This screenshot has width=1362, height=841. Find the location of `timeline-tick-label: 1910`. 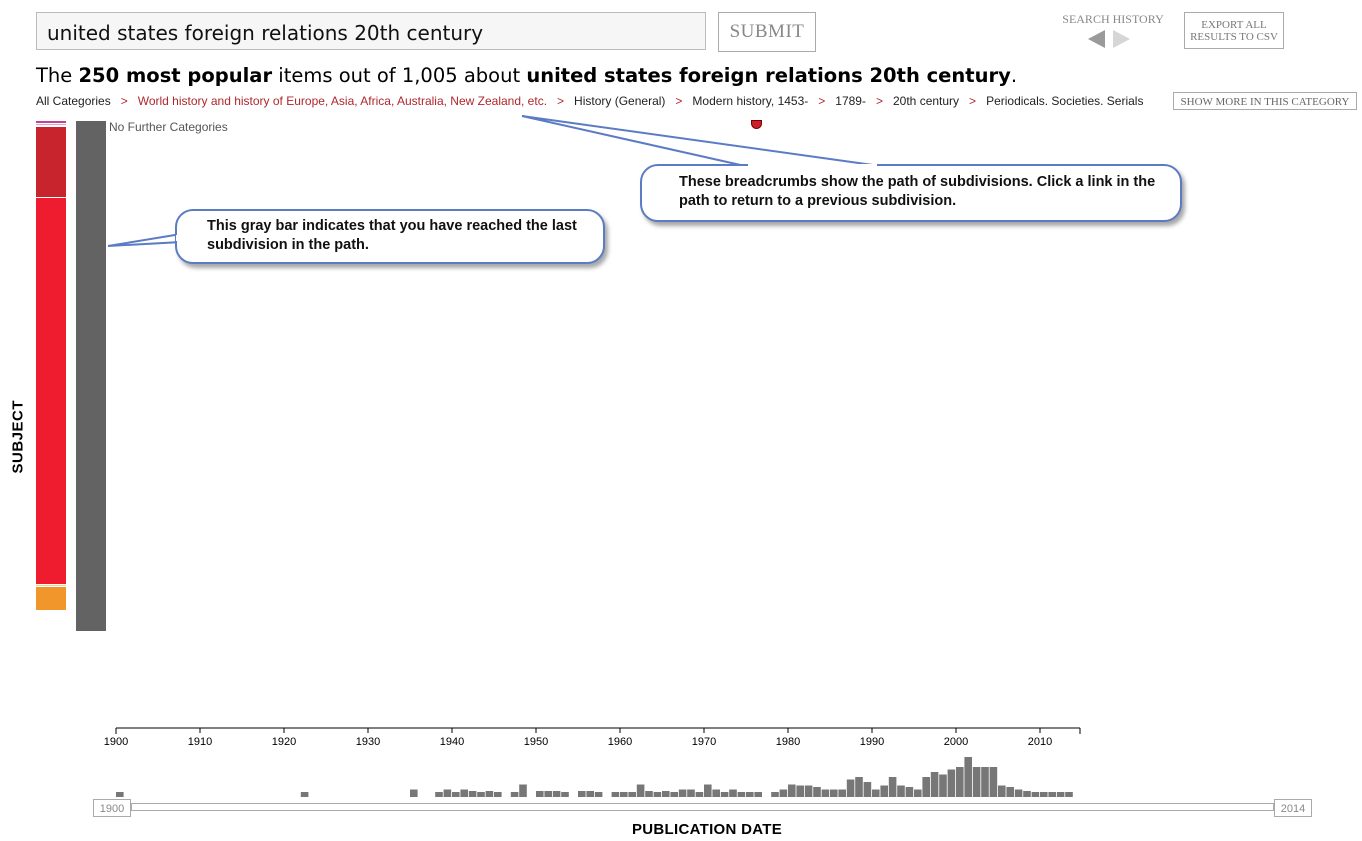

timeline-tick-label: 1910 is located at coordinates (200, 742).